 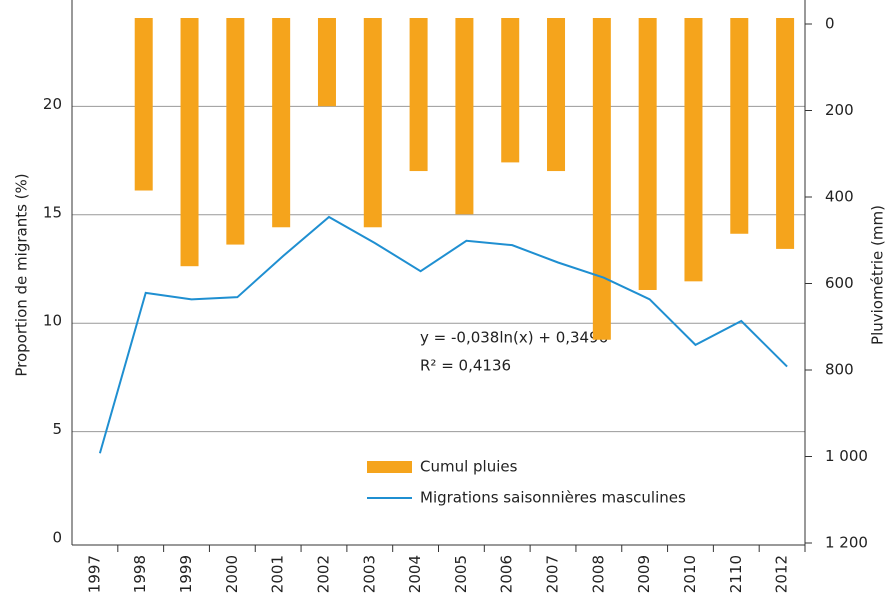 What do you see at coordinates (323, 574) in the screenshot?
I see `x-tick-label: 2002` at bounding box center [323, 574].